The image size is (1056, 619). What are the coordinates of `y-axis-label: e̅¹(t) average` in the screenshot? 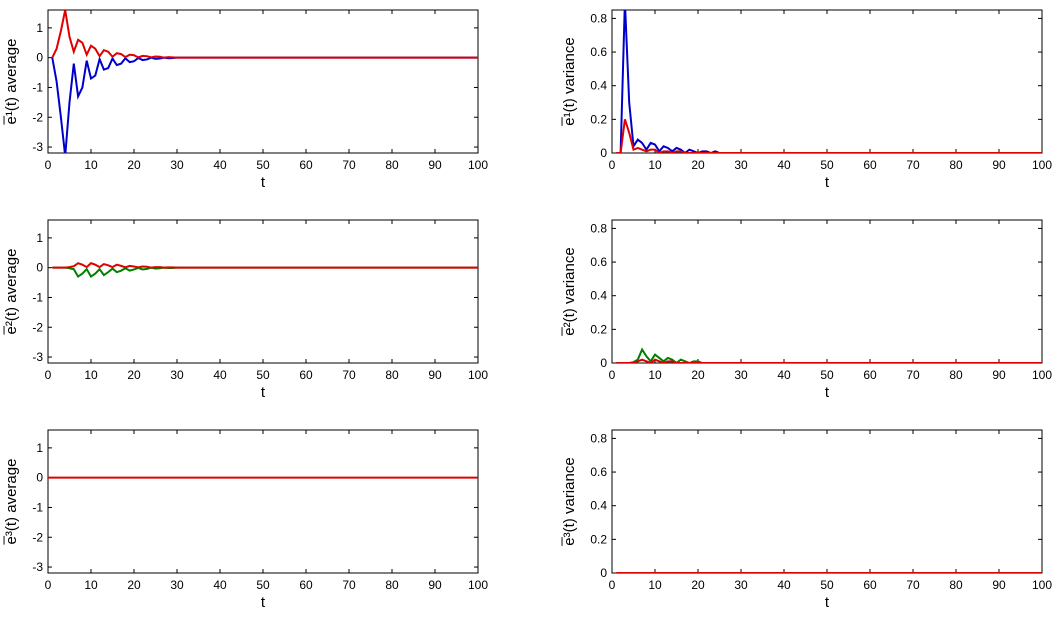 It's located at (11, 82).